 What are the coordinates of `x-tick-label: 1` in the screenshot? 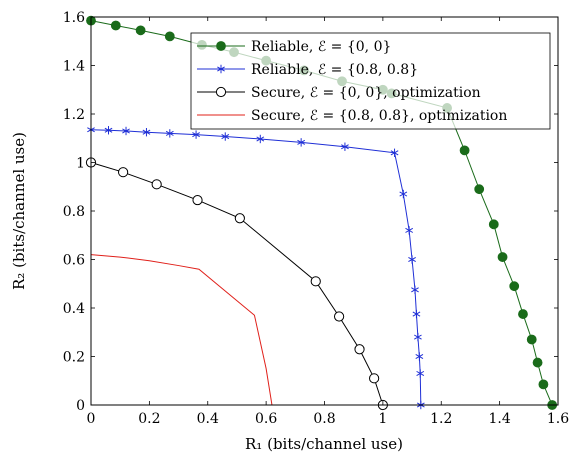 It's located at (382, 419).